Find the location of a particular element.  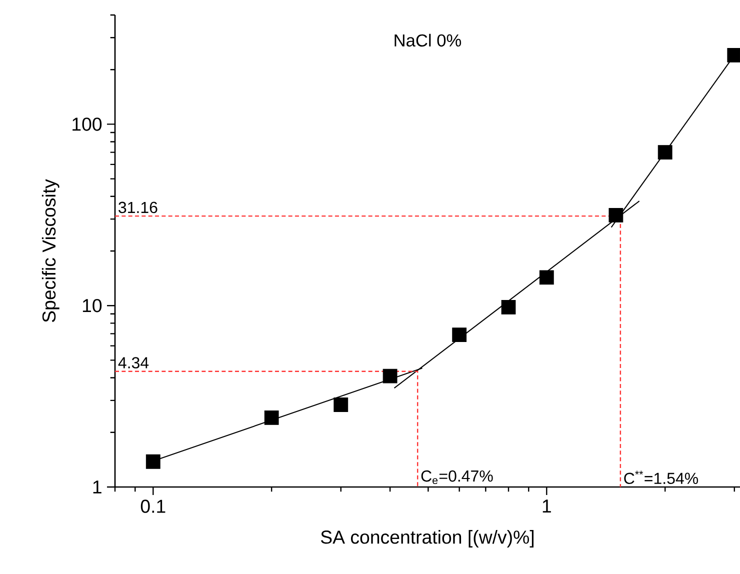

x-tick-label: 0.1 is located at coordinates (153, 506).